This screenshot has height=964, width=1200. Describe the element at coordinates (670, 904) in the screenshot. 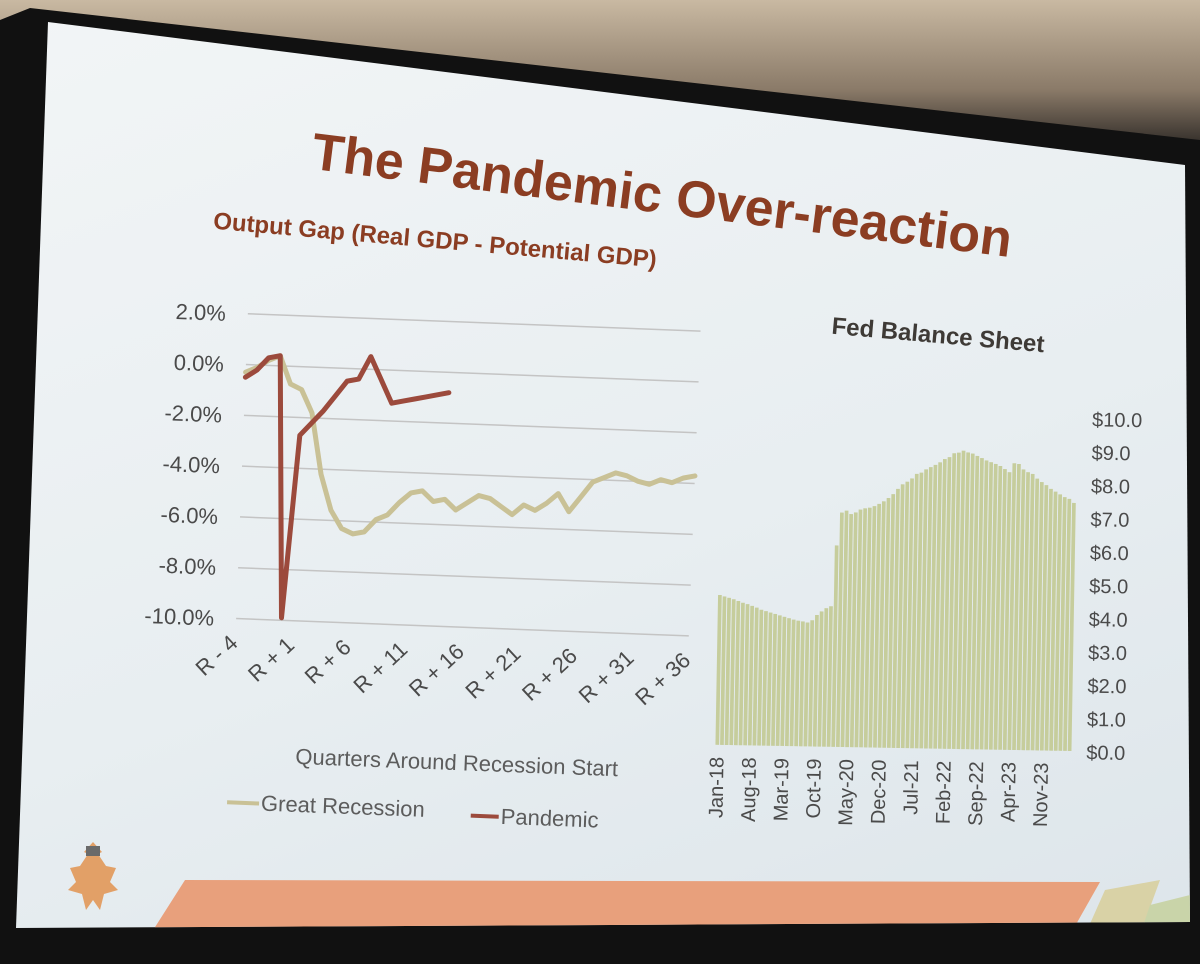

I see `slide-footer-band` at that location.